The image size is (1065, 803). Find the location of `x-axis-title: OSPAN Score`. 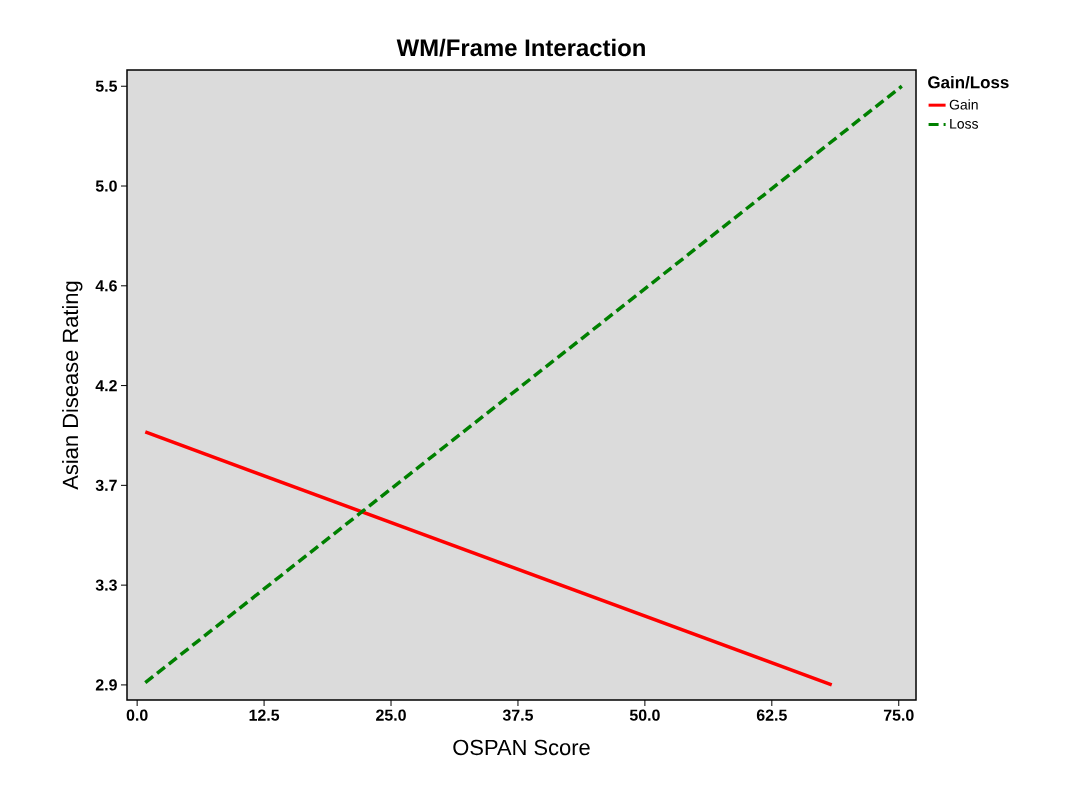

x-axis-title: OSPAN Score is located at coordinates (521, 747).